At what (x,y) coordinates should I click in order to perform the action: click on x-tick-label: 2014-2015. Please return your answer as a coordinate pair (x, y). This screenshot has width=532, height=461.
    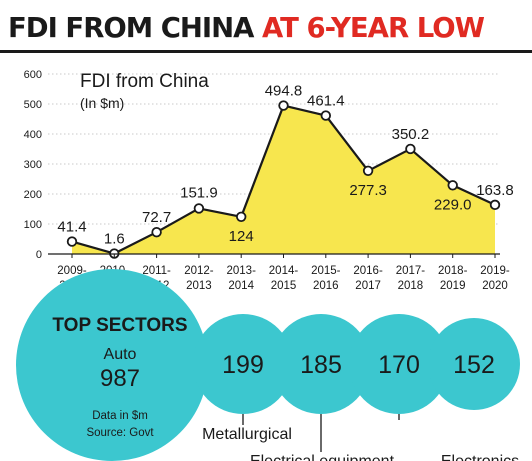
    Looking at the image, I should click on (284, 278).